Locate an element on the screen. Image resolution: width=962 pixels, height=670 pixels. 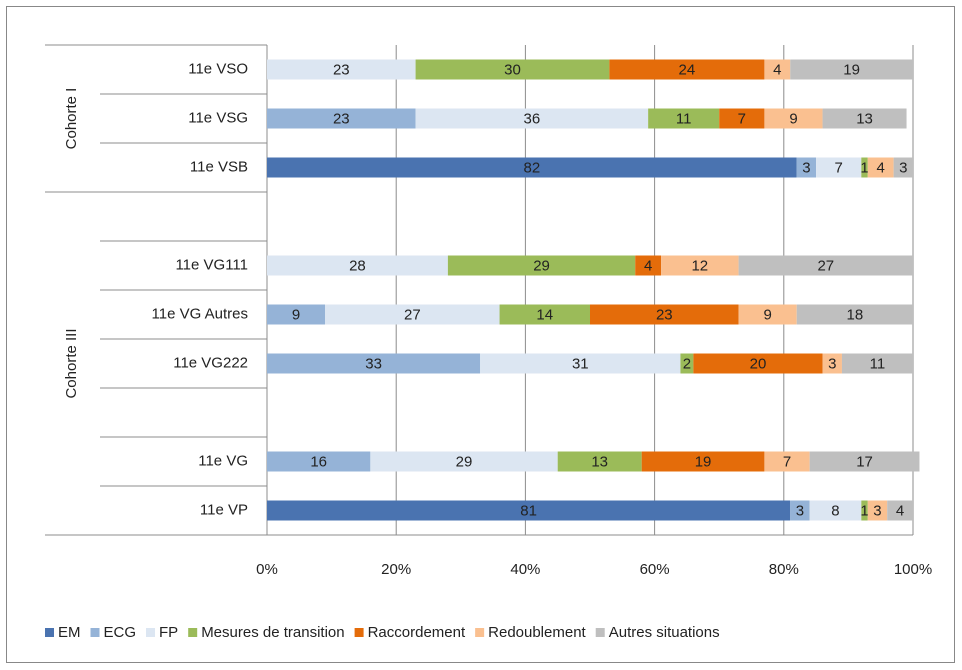
value-label: 82 is located at coordinates (532, 167).